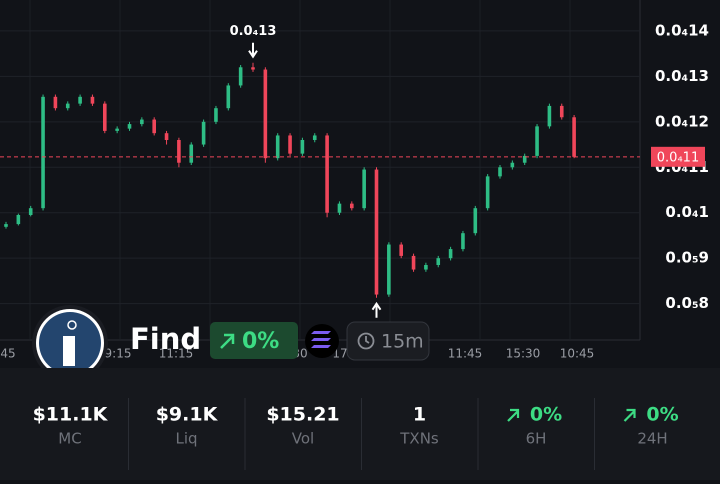 Image resolution: width=720 pixels, height=484 pixels. Describe the element at coordinates (71, 415) in the screenshot. I see `stat-value: $11.1K` at that location.